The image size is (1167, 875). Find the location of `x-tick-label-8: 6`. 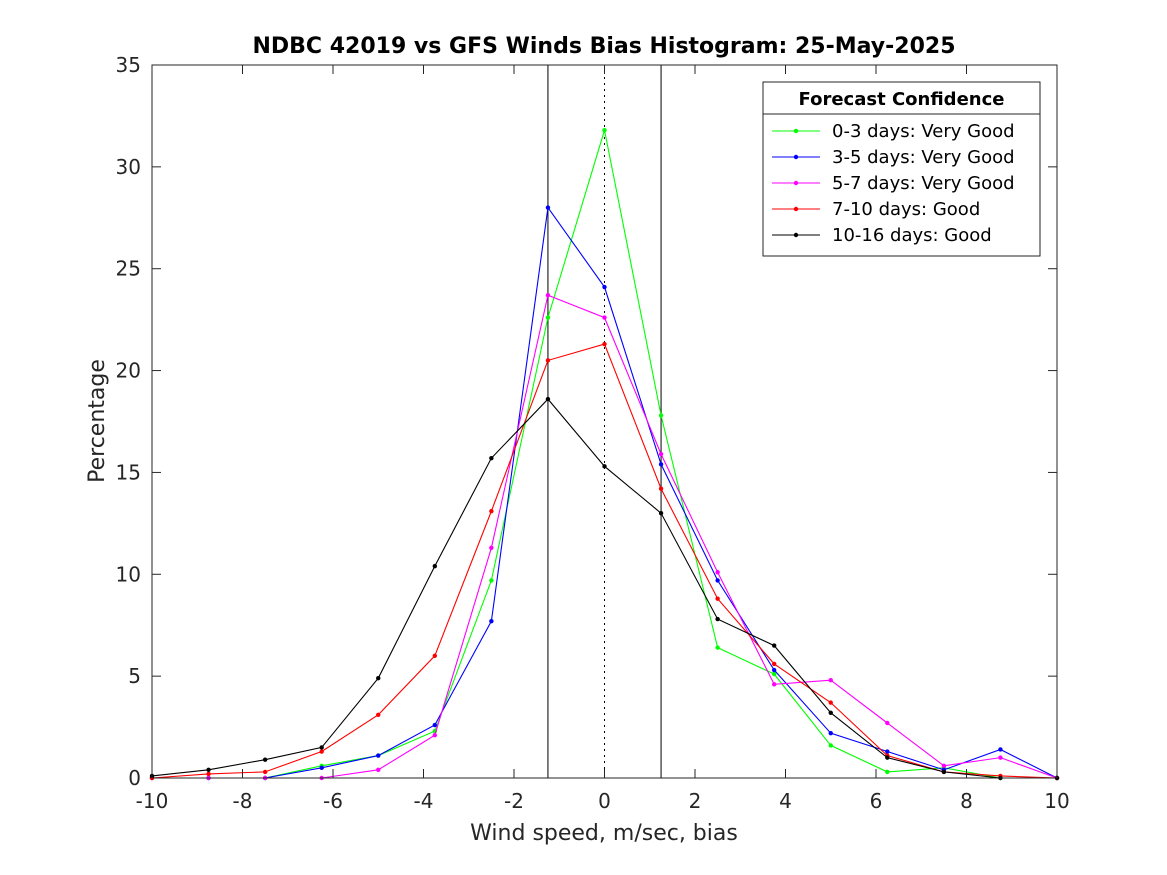

x-tick-label-8: 6 is located at coordinates (876, 801).